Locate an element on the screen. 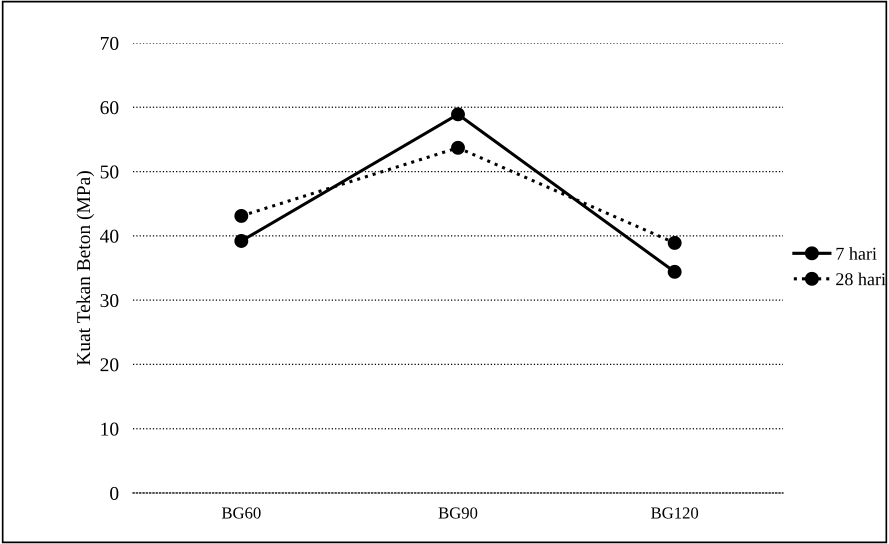 The height and width of the screenshot is (544, 889). y-tick-label: 10 is located at coordinates (109, 429).